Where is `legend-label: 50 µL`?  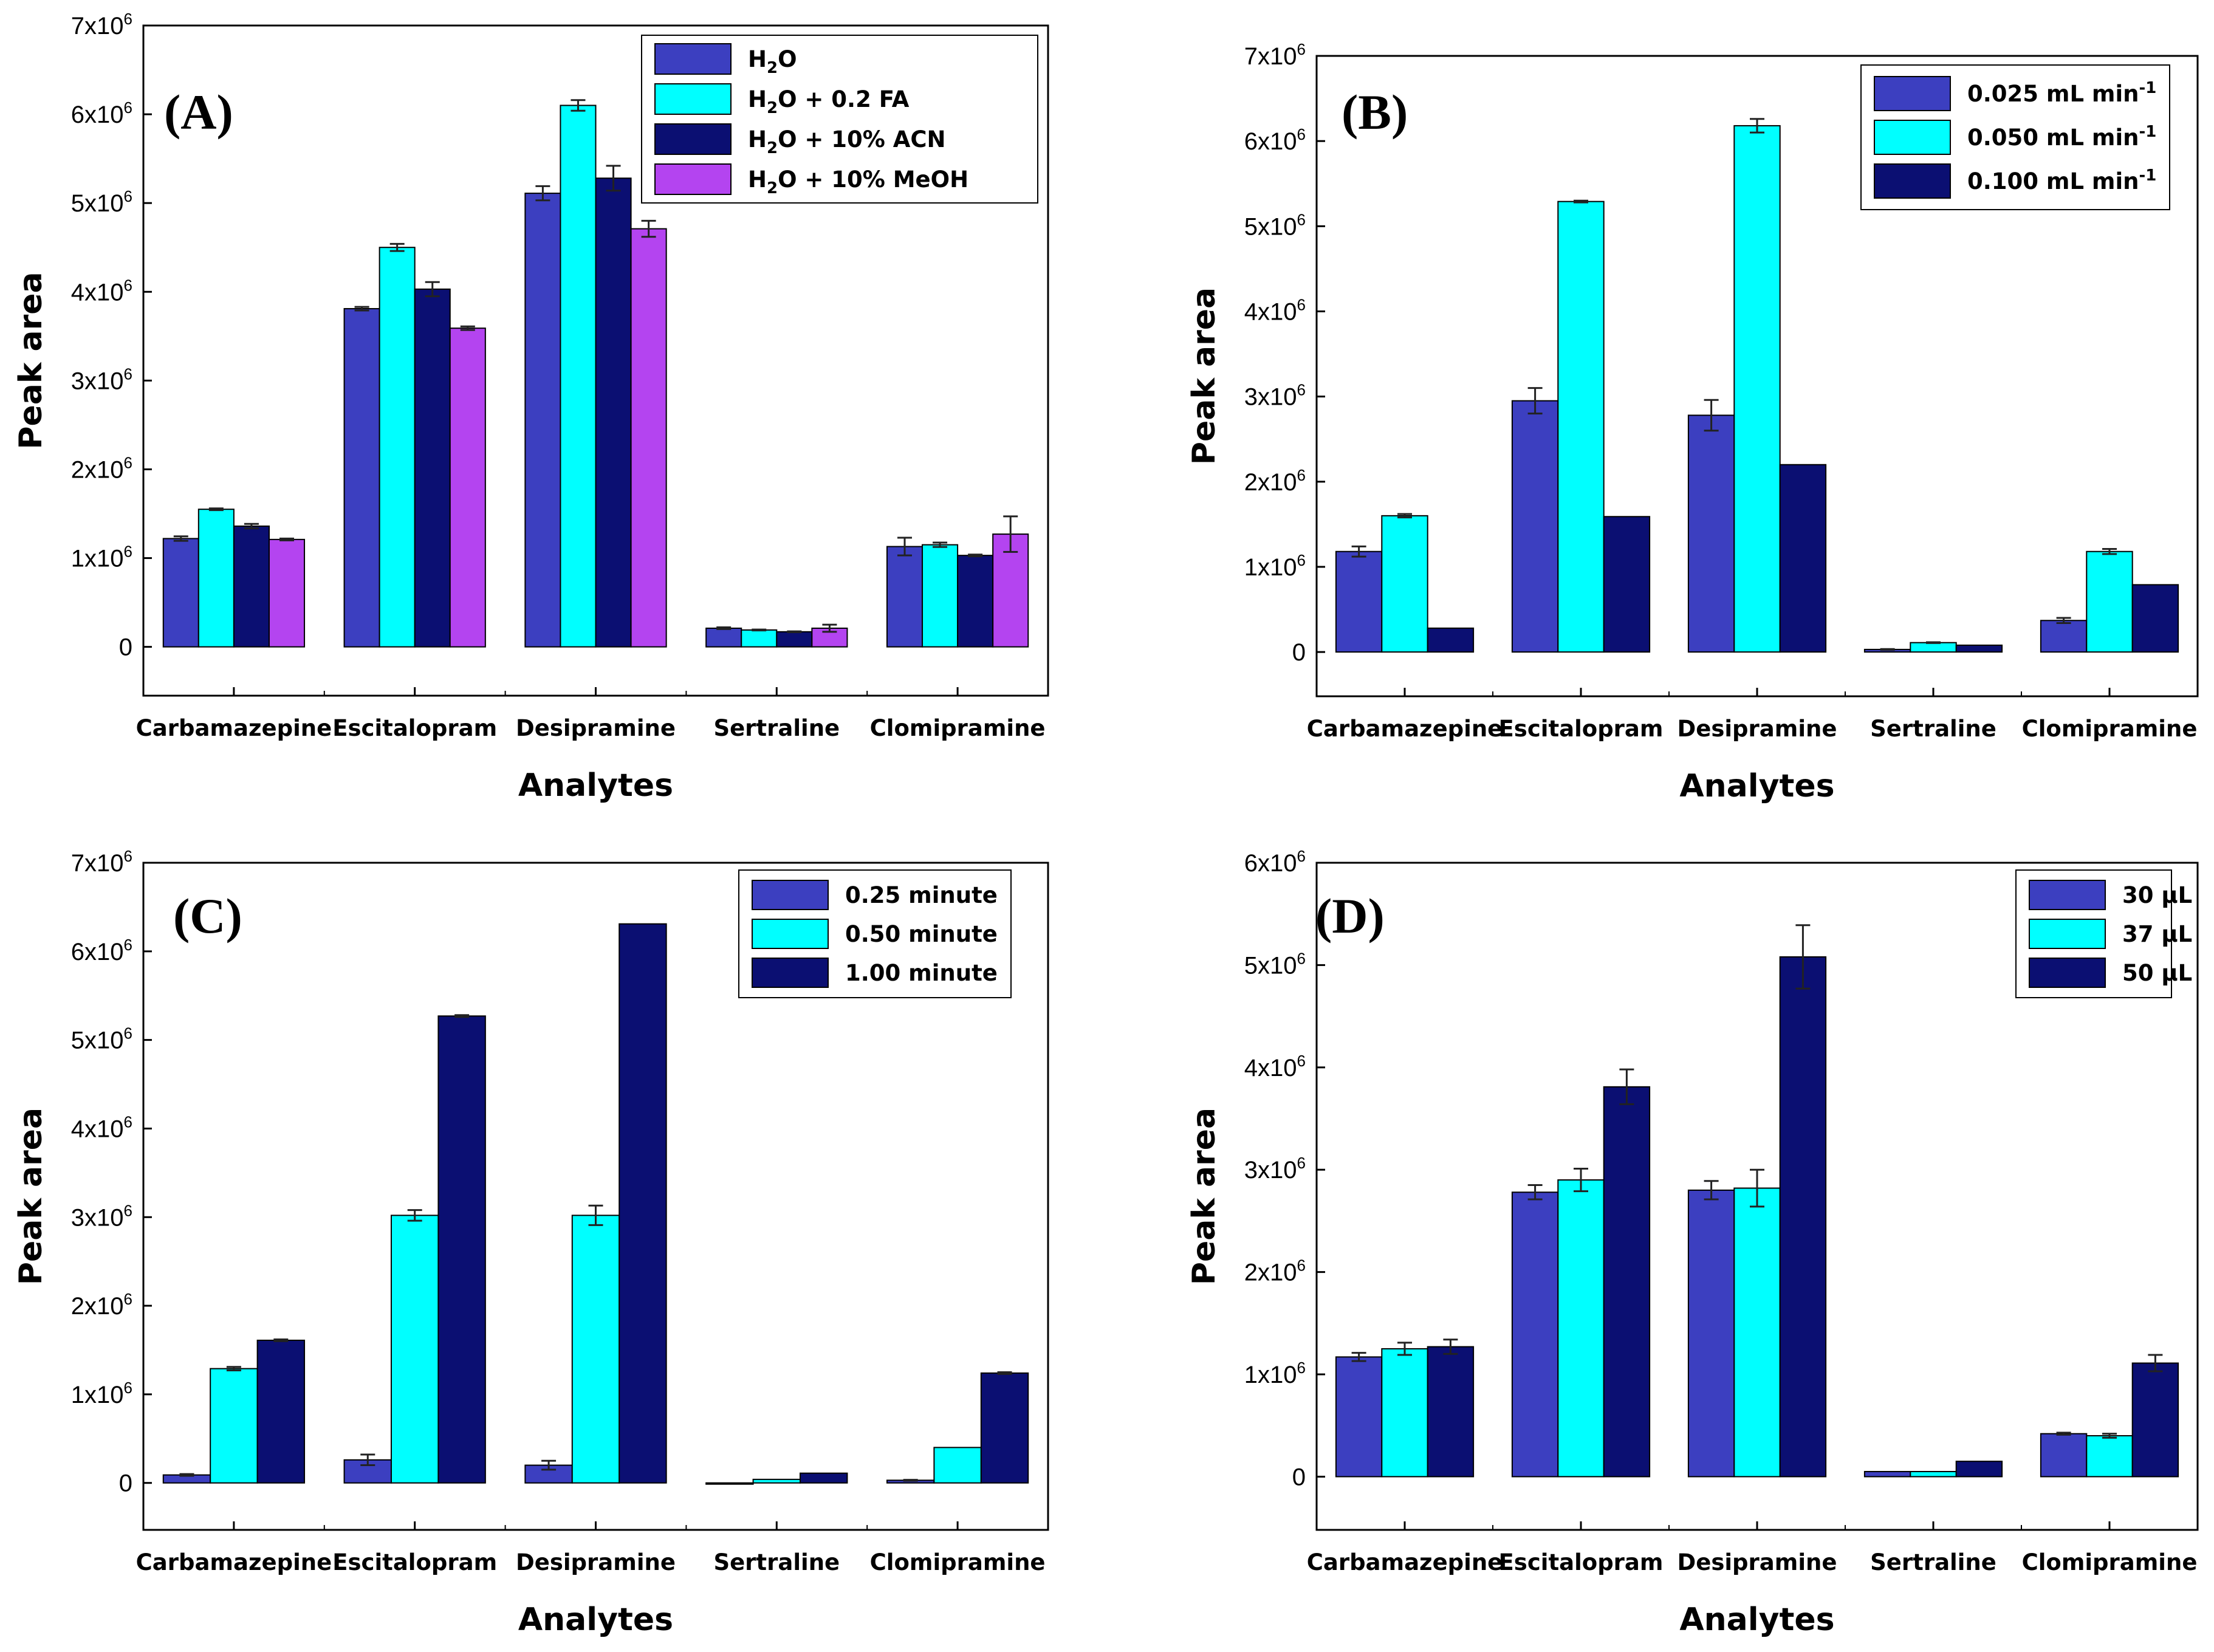
legend-label: 50 µL is located at coordinates (2157, 973).